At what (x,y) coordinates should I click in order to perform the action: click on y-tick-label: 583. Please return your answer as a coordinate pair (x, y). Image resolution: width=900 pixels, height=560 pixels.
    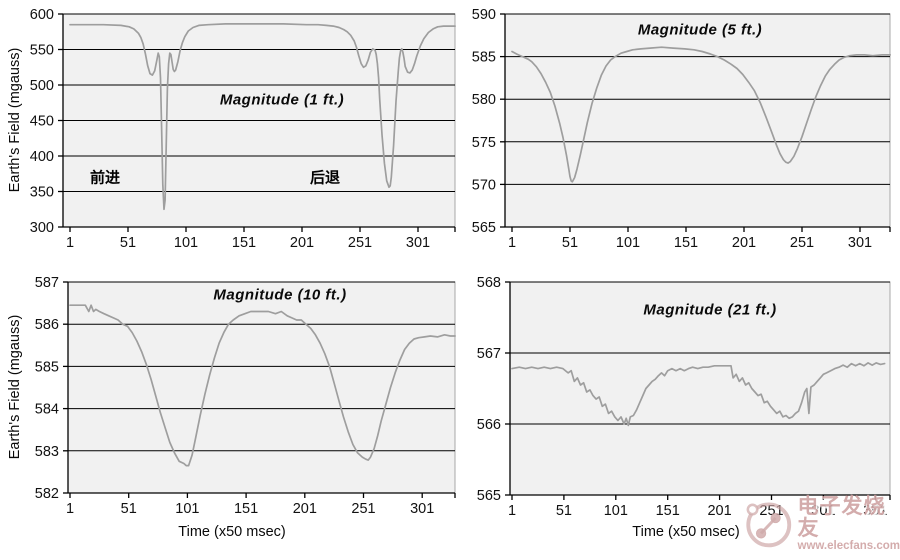
    Looking at the image, I should click on (47, 452).